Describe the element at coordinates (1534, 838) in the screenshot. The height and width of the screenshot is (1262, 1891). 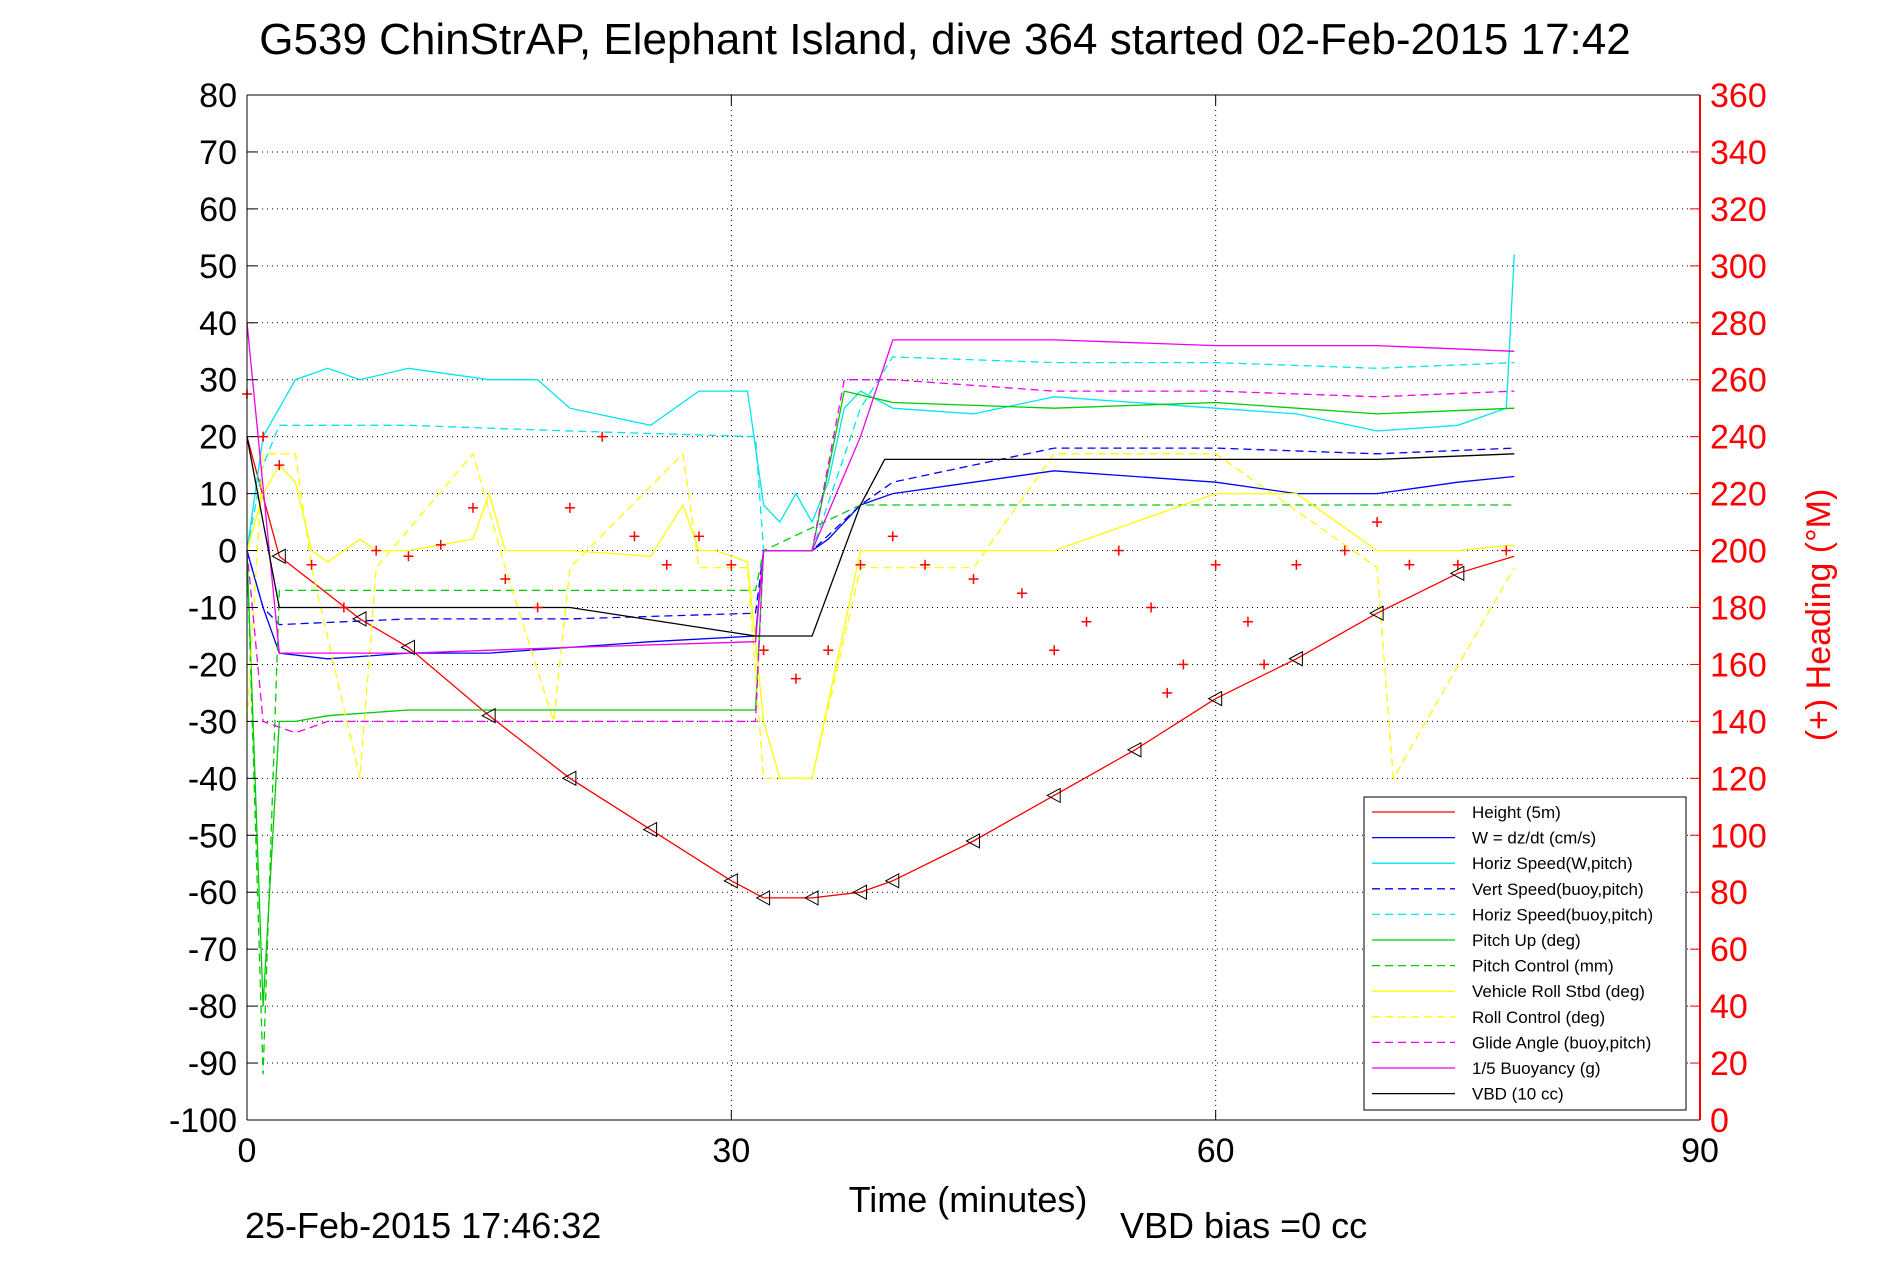
I see `legend-label-w-dz-dt-cm-s: W = dz/dt (cm/s)` at that location.